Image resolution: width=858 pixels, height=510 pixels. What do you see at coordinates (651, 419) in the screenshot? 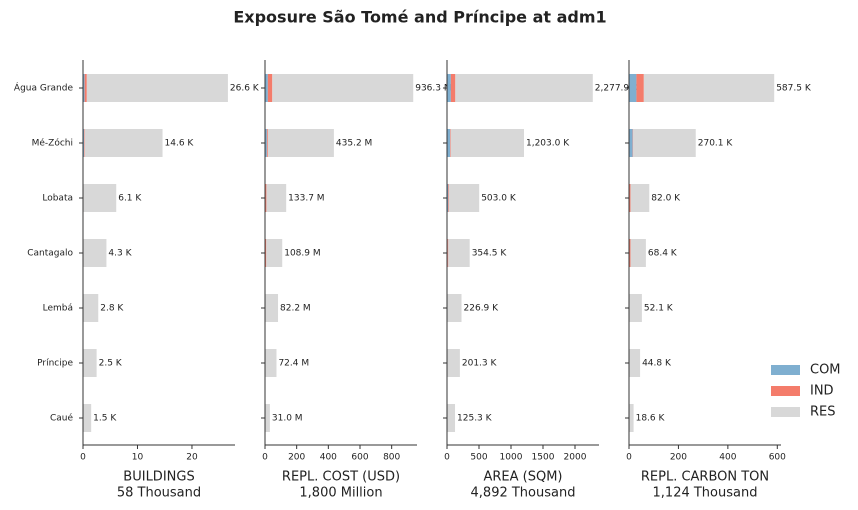
I see `total-label: 18.6 K` at bounding box center [651, 419].